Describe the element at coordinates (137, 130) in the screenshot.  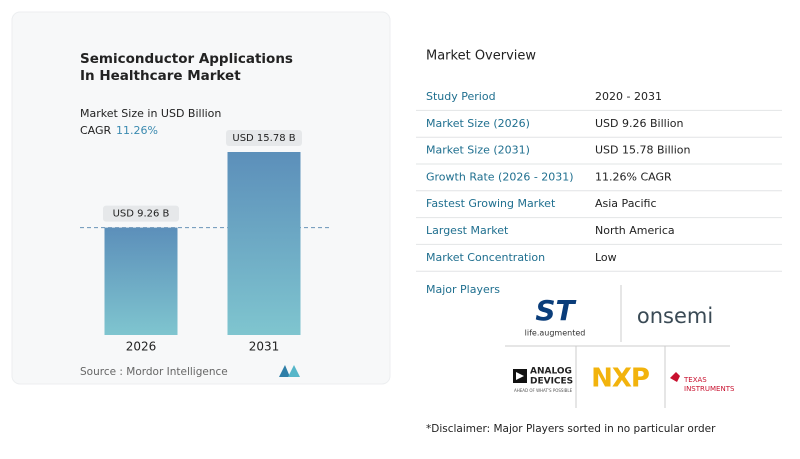
I see `cagr-value: 11.26%` at that location.